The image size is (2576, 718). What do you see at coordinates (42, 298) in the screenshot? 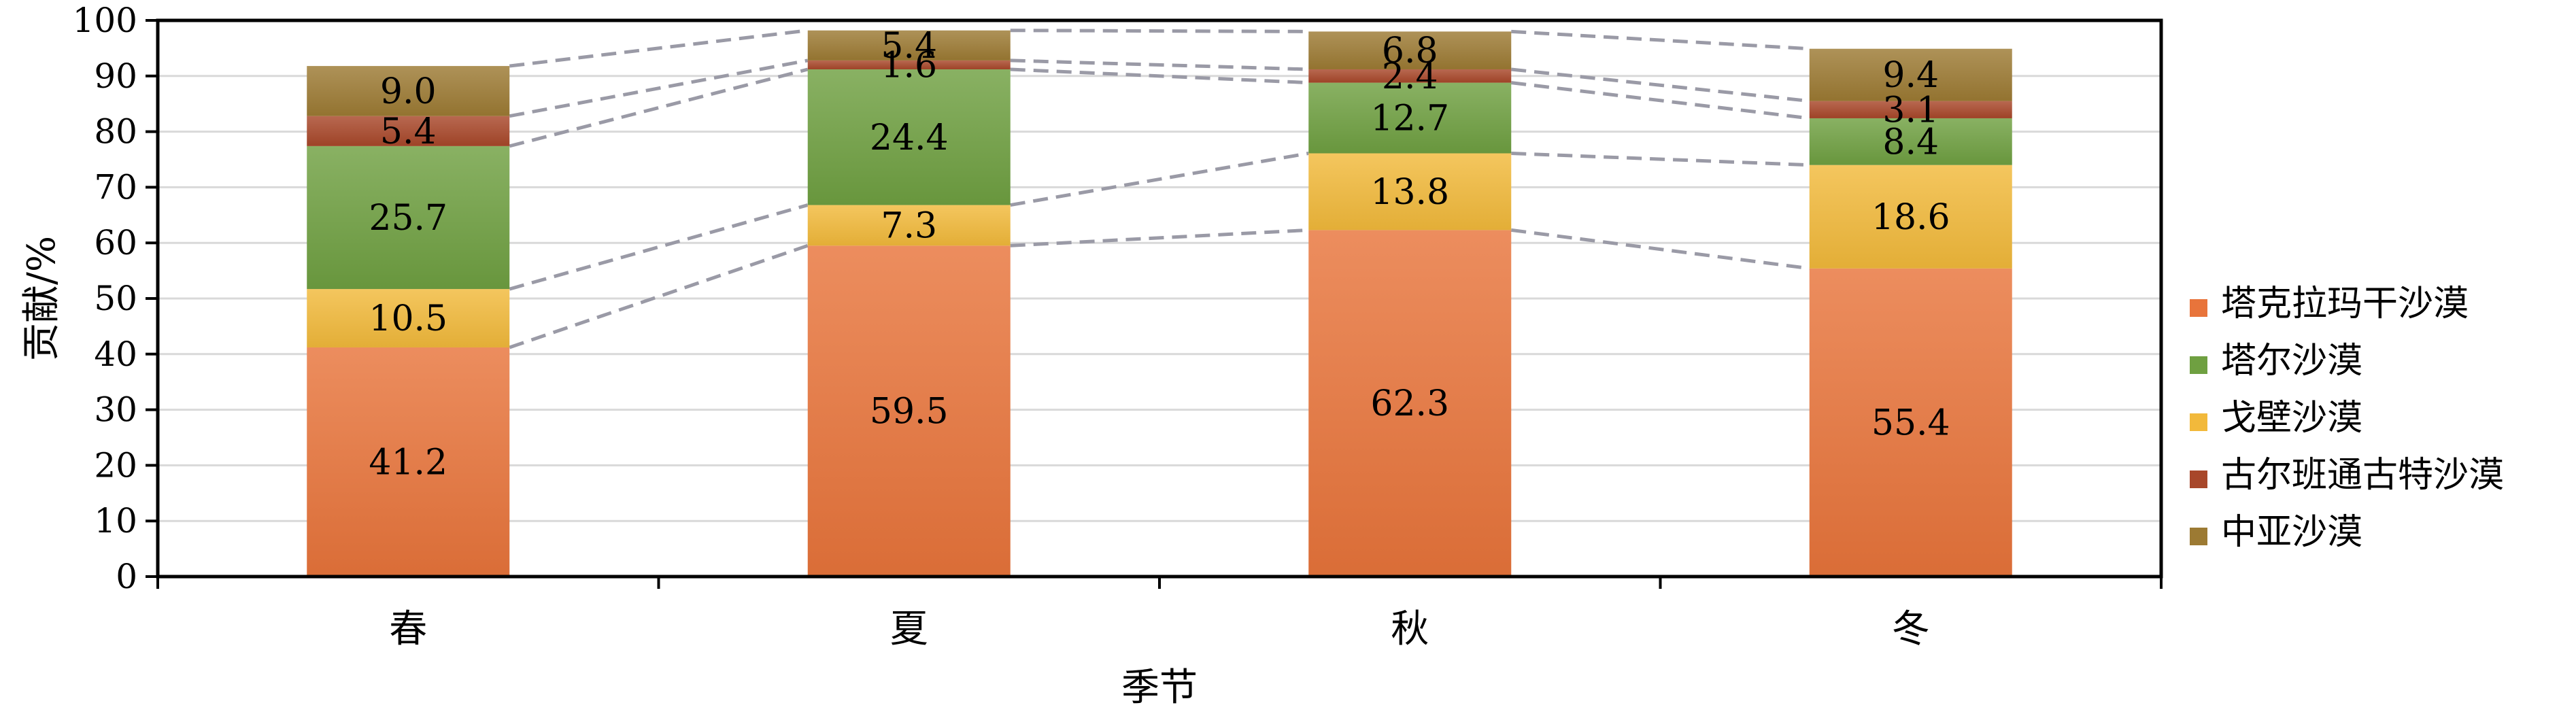
I see `y-axis-title: 贡献/%` at bounding box center [42, 298].